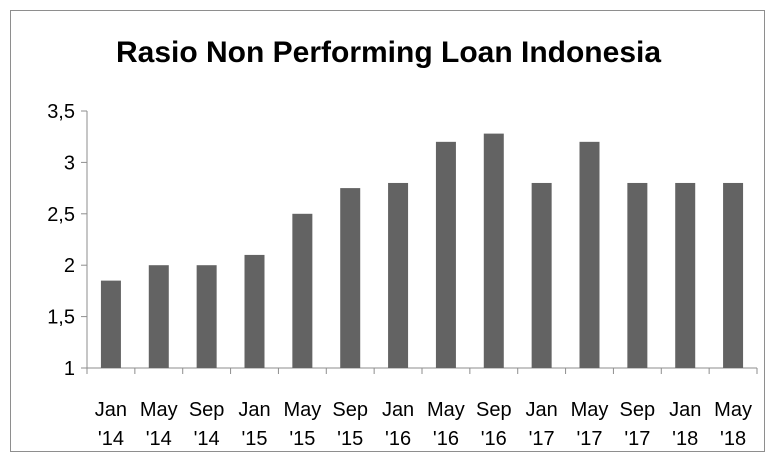 Image resolution: width=777 pixels, height=464 pixels. What do you see at coordinates (61, 215) in the screenshot?
I see `y-tick-label: 2,5` at bounding box center [61, 215].